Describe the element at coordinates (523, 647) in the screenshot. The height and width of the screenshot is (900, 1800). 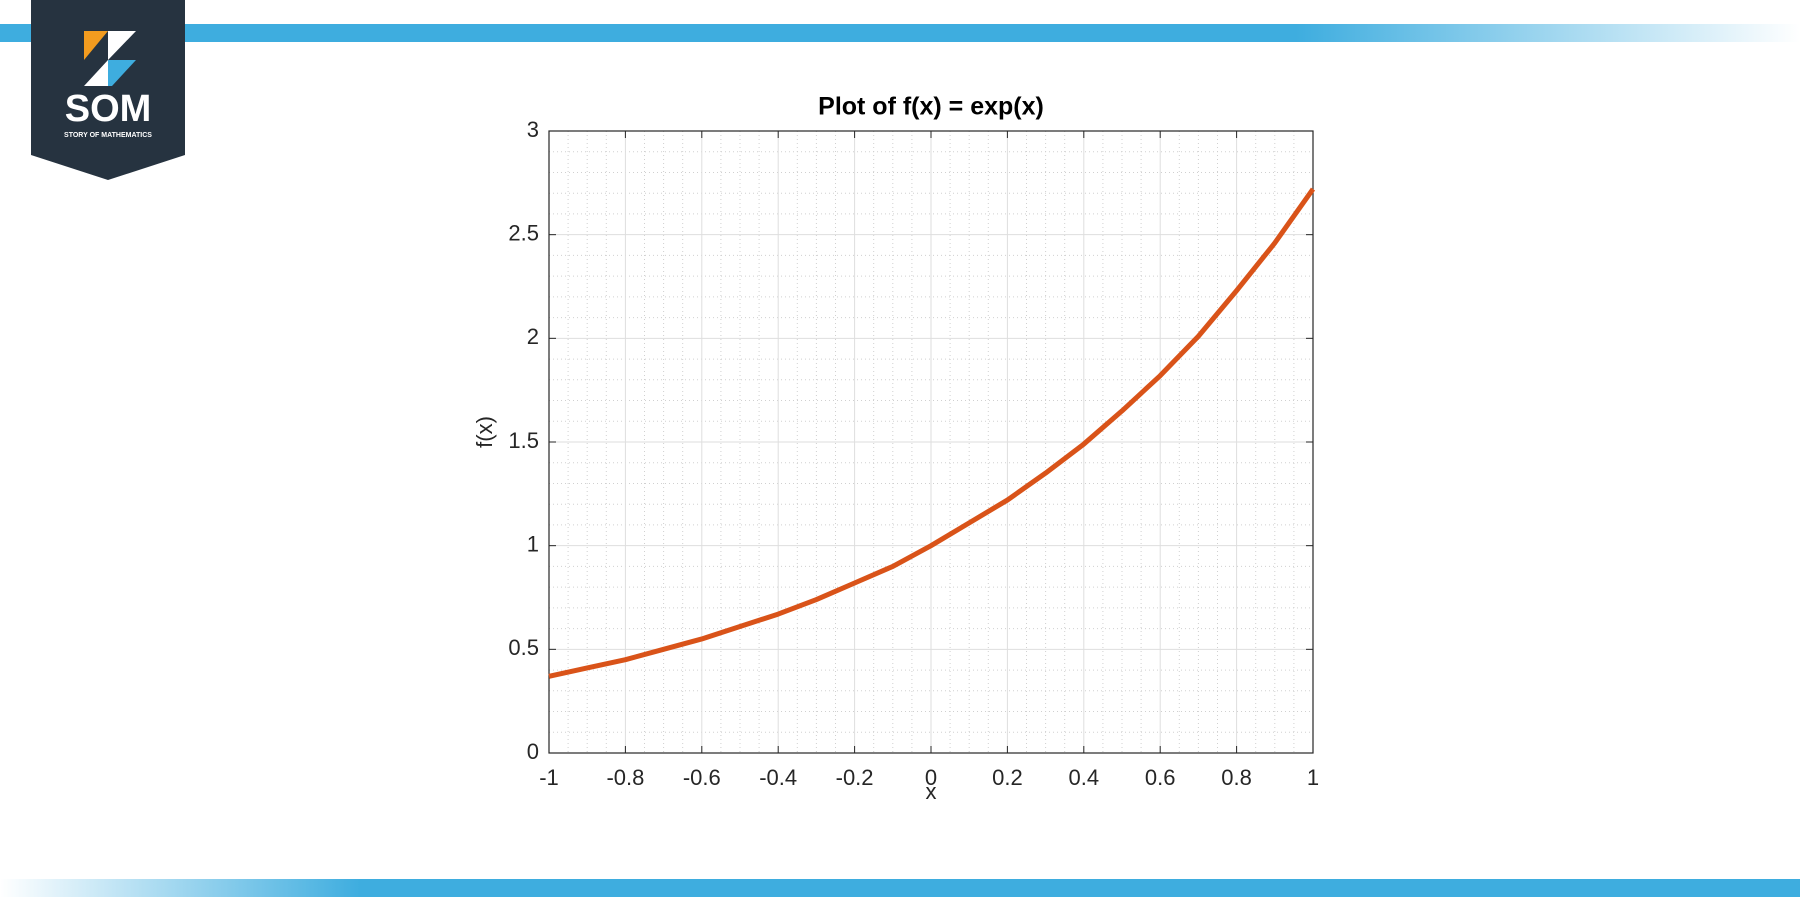
I see `y-tick-label: 0.5` at that location.